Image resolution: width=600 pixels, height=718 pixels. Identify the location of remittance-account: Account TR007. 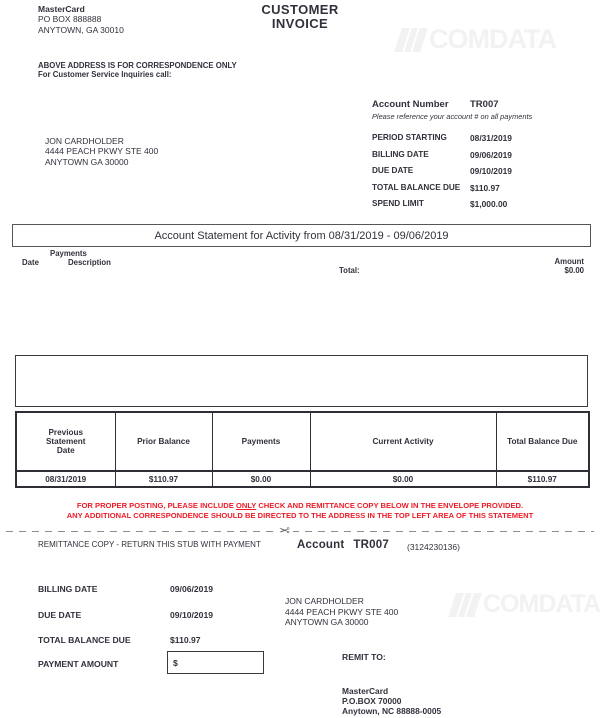
(343, 545).